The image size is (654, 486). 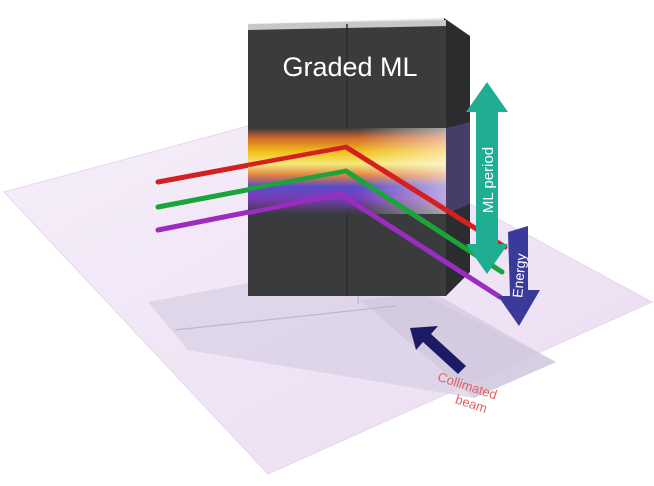 I want to click on energy-label: Energy, so click(x=519, y=276).